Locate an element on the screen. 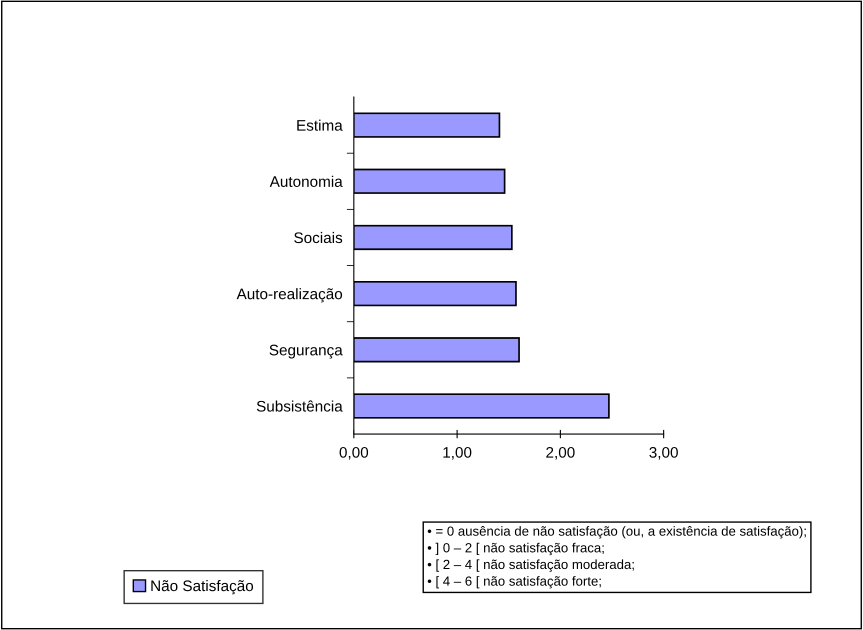 This screenshot has width=863, height=630. y-tick-label: Auto-realização is located at coordinates (289, 295).